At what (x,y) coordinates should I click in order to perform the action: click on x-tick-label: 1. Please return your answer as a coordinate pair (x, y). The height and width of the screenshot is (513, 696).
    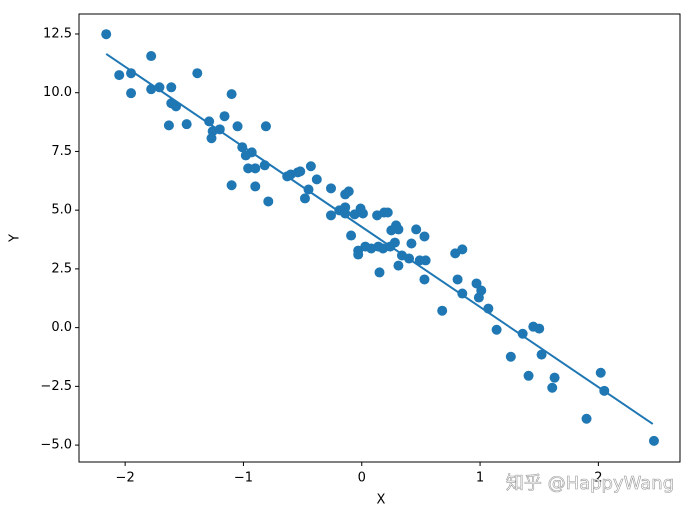
    Looking at the image, I should click on (480, 478).